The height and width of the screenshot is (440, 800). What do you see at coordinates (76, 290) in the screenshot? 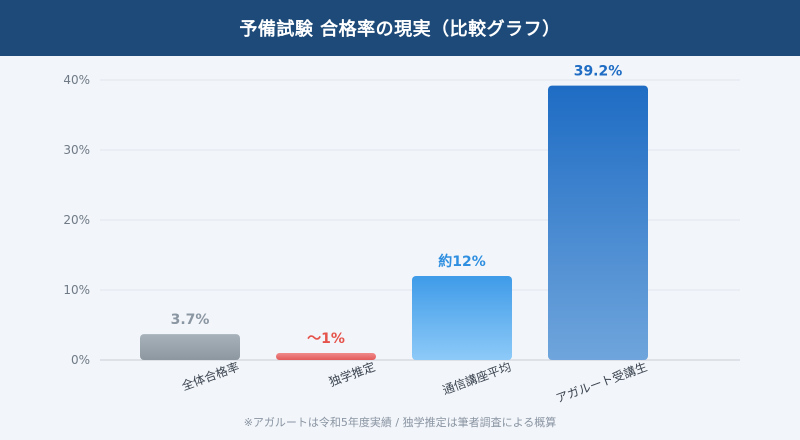
I see `y-tick-label-10: 10%` at bounding box center [76, 290].